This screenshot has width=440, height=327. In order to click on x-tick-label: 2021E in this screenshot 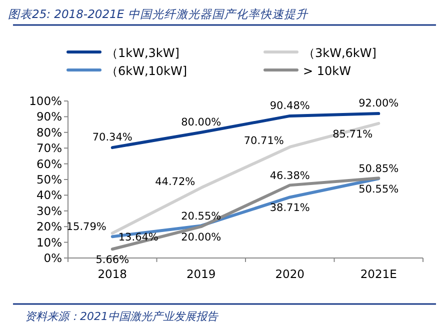, I will do `click(378, 274)`.